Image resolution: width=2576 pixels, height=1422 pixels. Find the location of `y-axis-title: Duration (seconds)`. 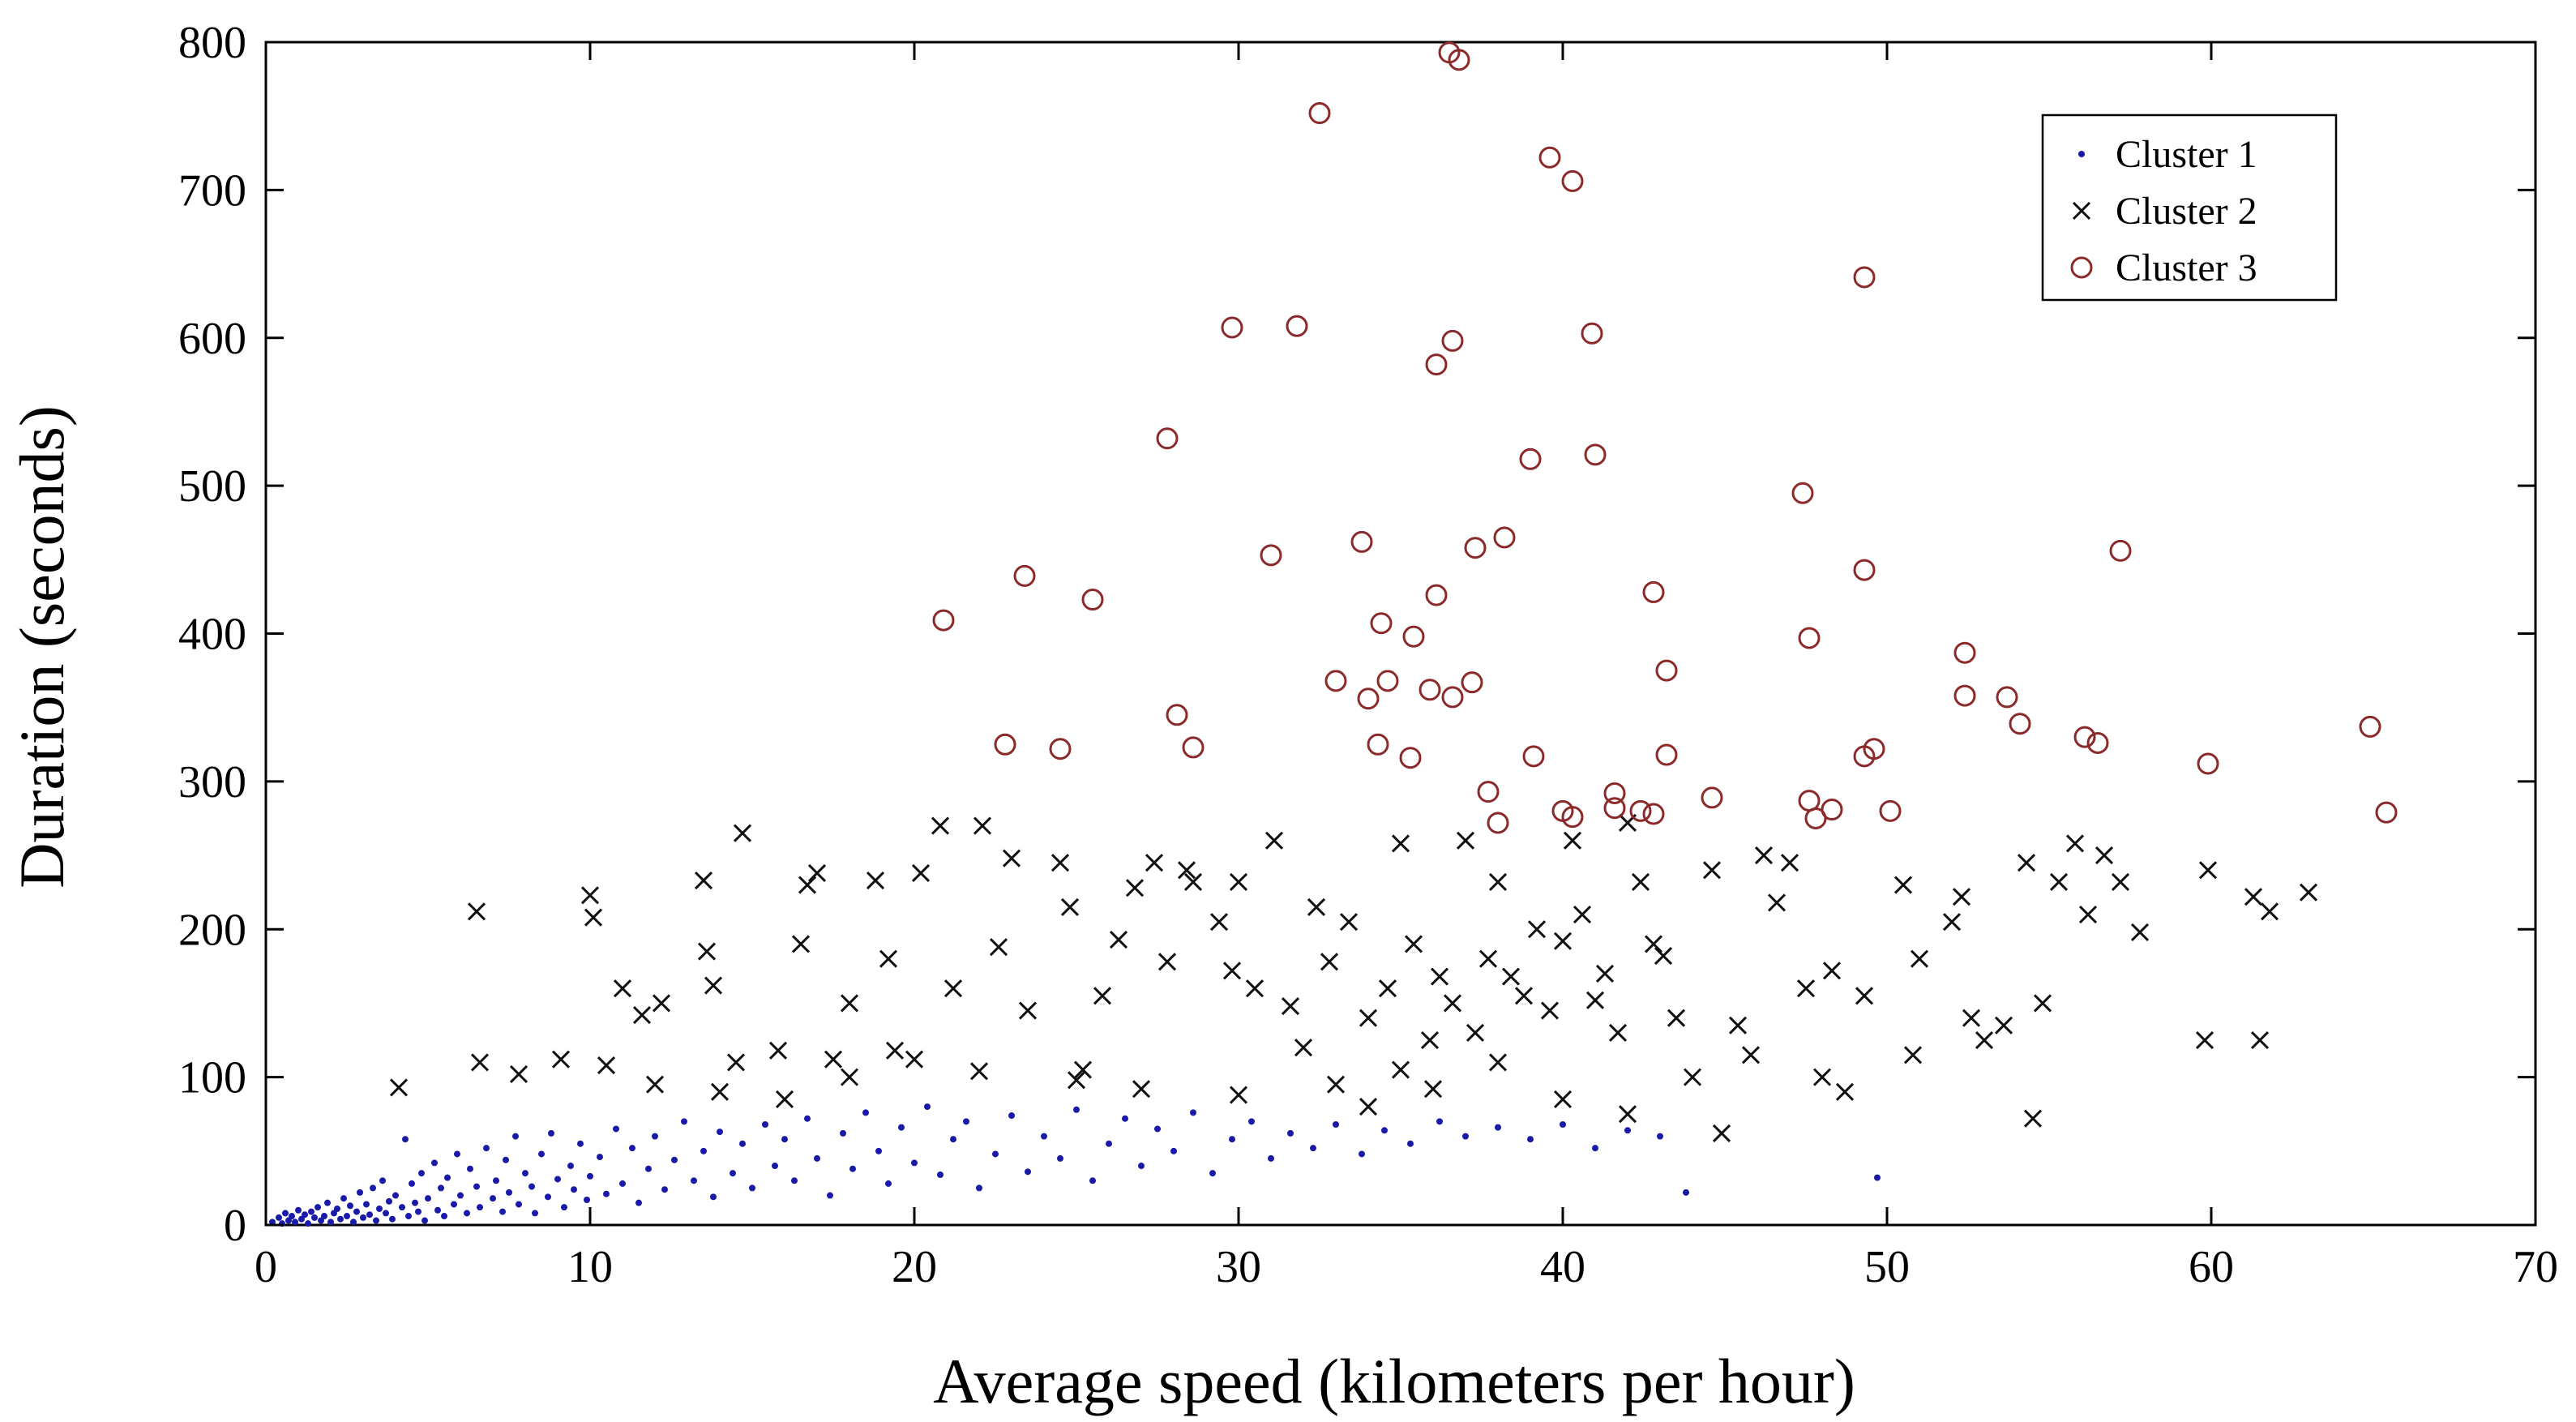

y-axis-title: Duration (seconds) is located at coordinates (41, 647).